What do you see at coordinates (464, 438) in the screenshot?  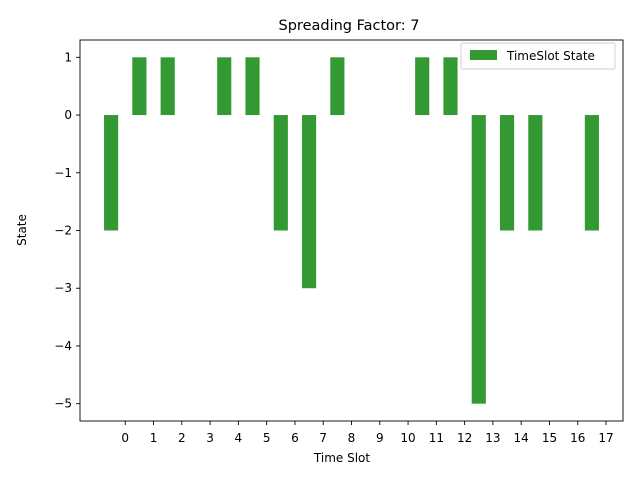 I see `x-tick-label: 12` at bounding box center [464, 438].